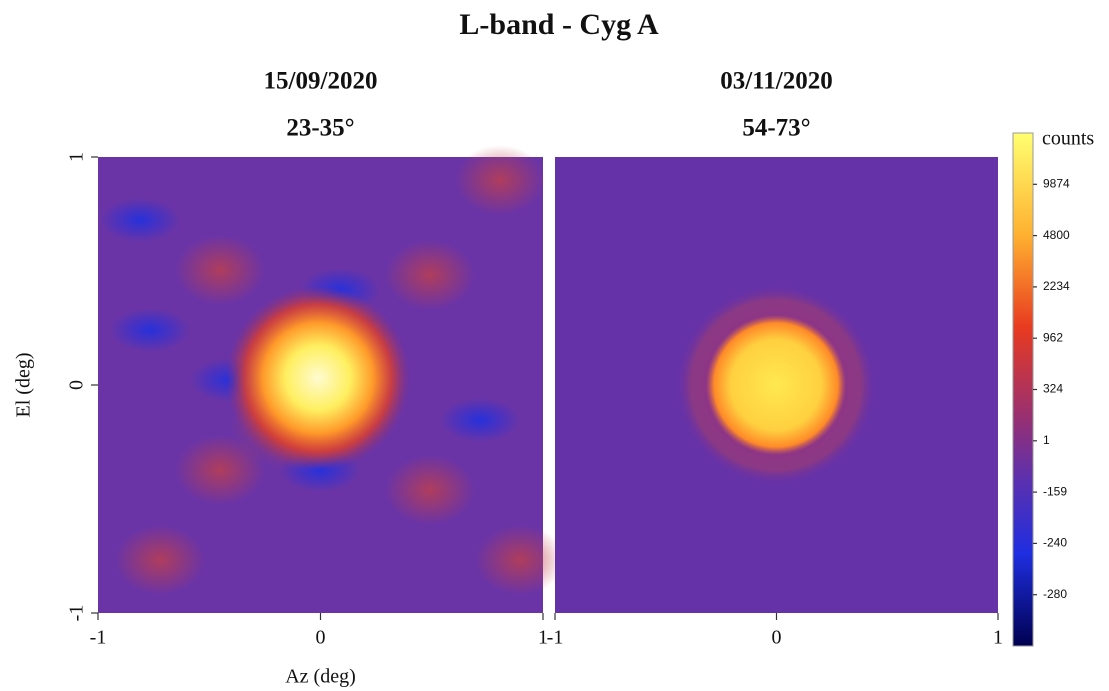  Describe the element at coordinates (1056, 183) in the screenshot. I see `colorbar-tick-label: 9874` at that location.